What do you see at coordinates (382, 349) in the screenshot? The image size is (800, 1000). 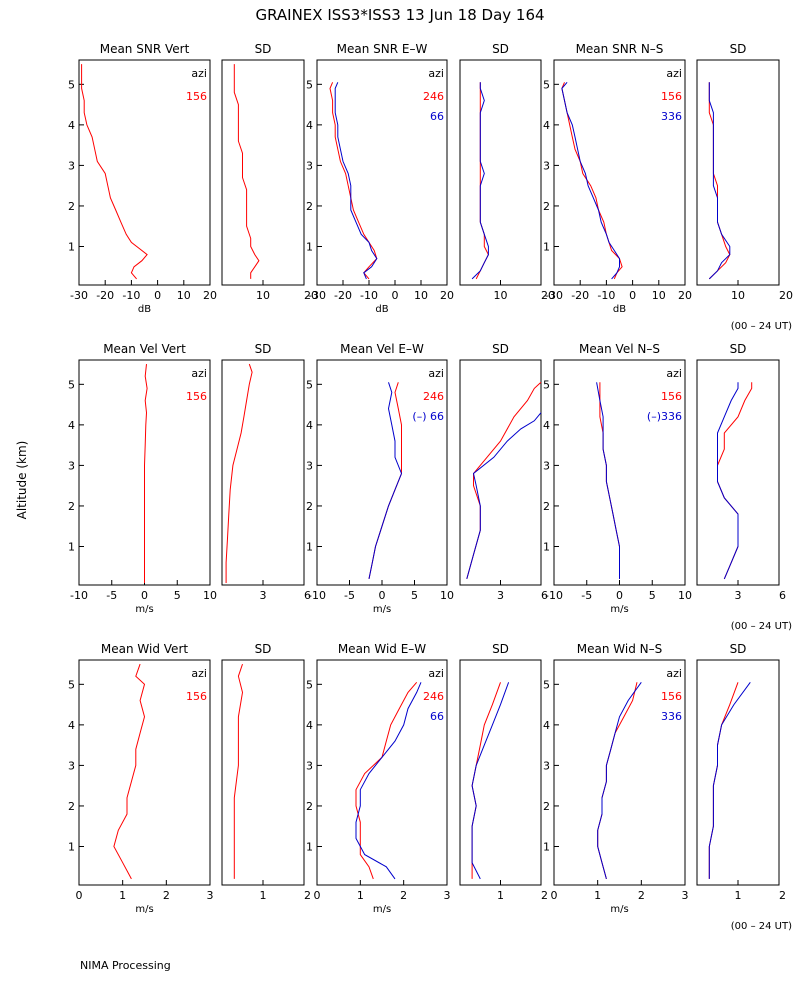 I see `panel-title: Mean Vel E–W` at bounding box center [382, 349].